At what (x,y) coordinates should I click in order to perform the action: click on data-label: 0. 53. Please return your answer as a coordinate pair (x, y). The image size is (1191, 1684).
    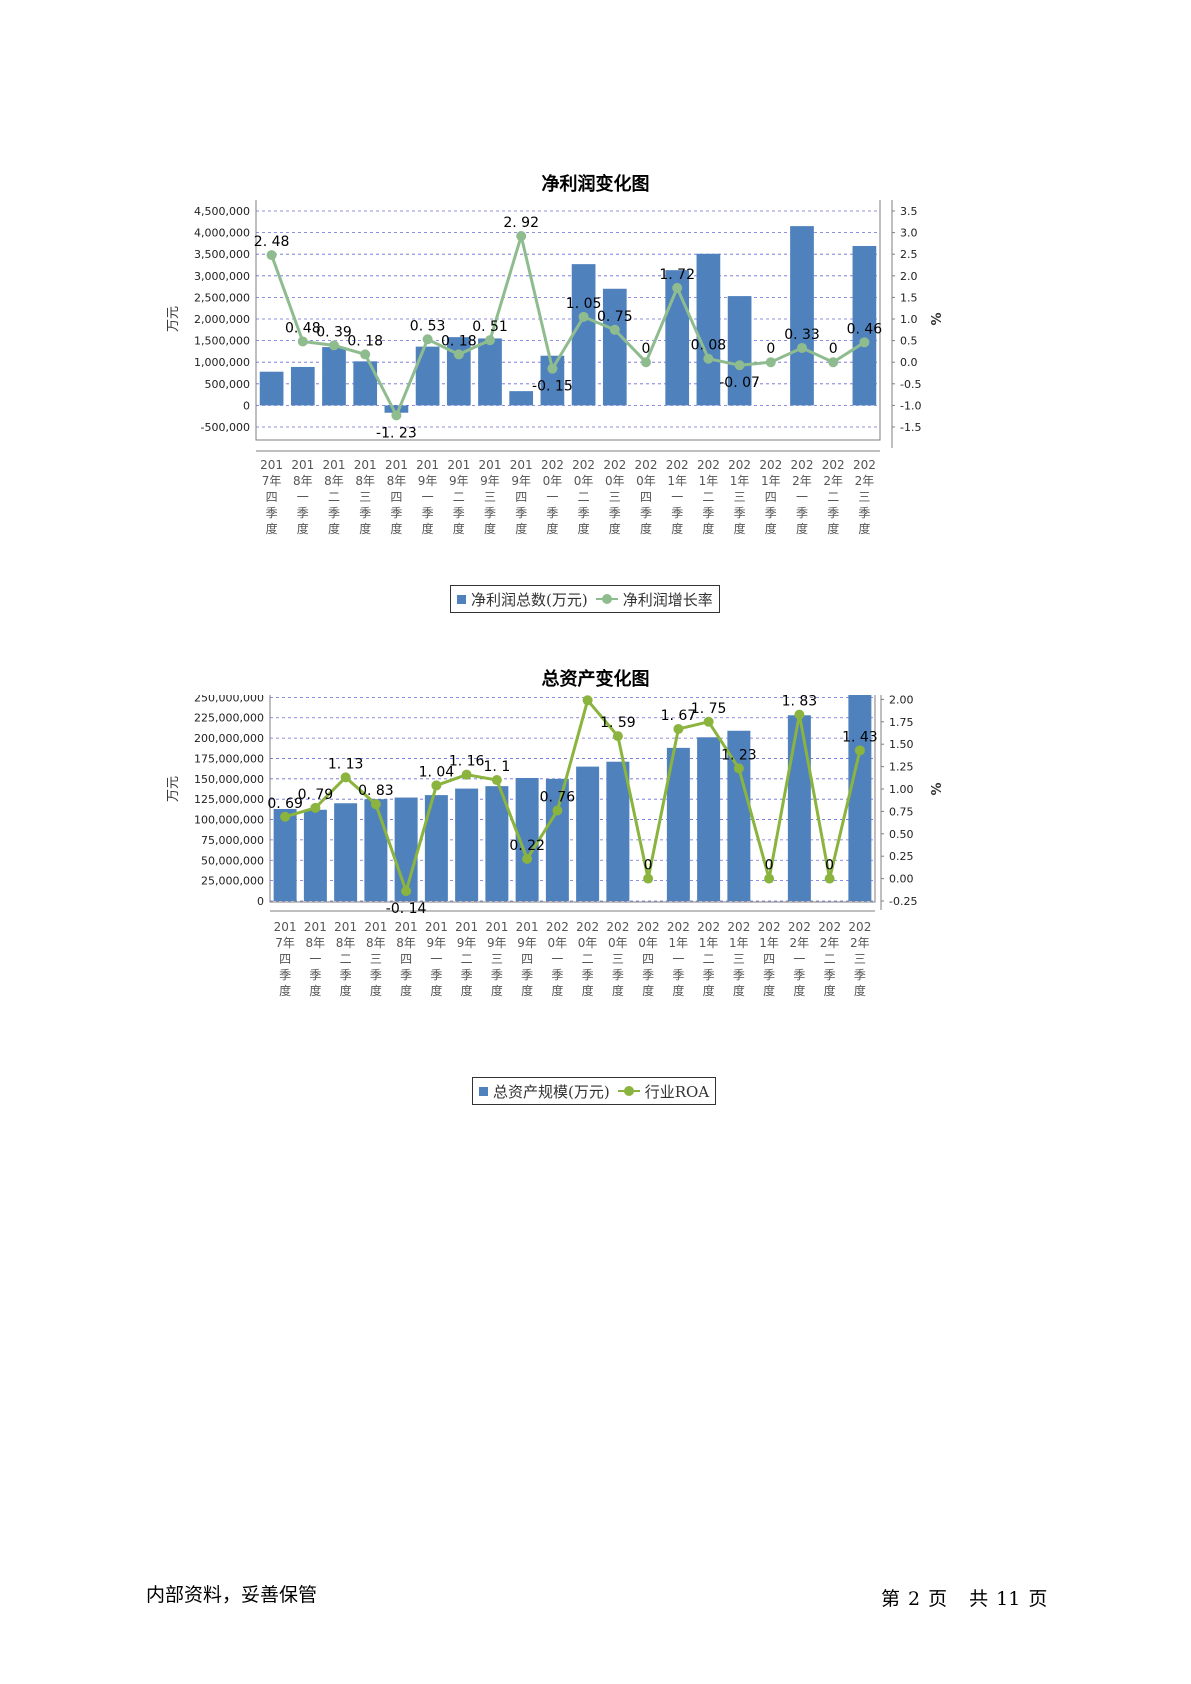
    Looking at the image, I should click on (428, 326).